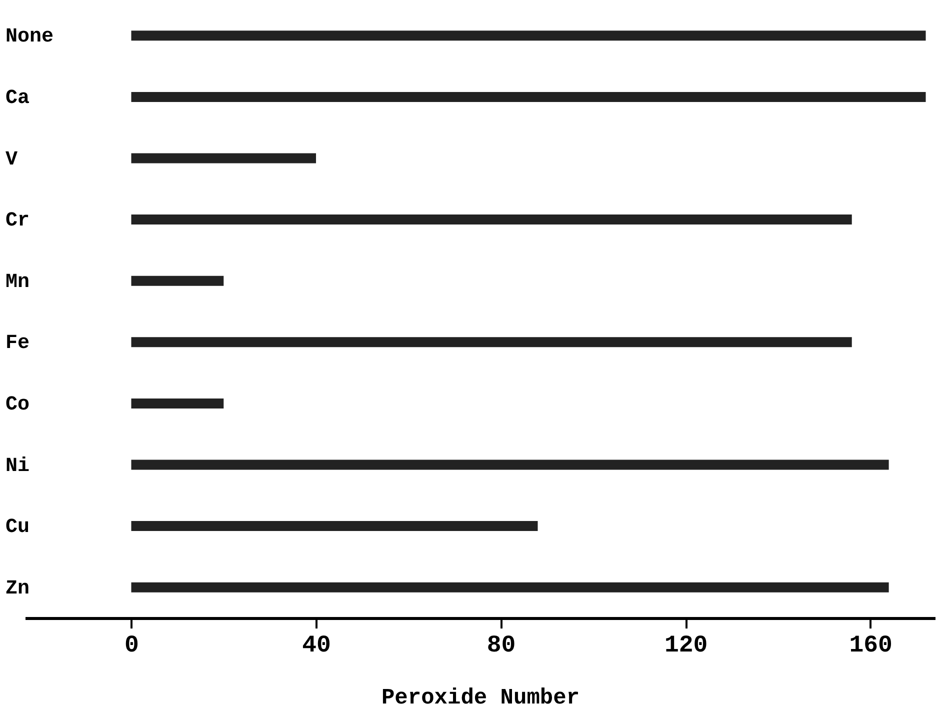 Image resolution: width=948 pixels, height=720 pixels. Describe the element at coordinates (501, 646) in the screenshot. I see `x-tick-label: 80` at that location.